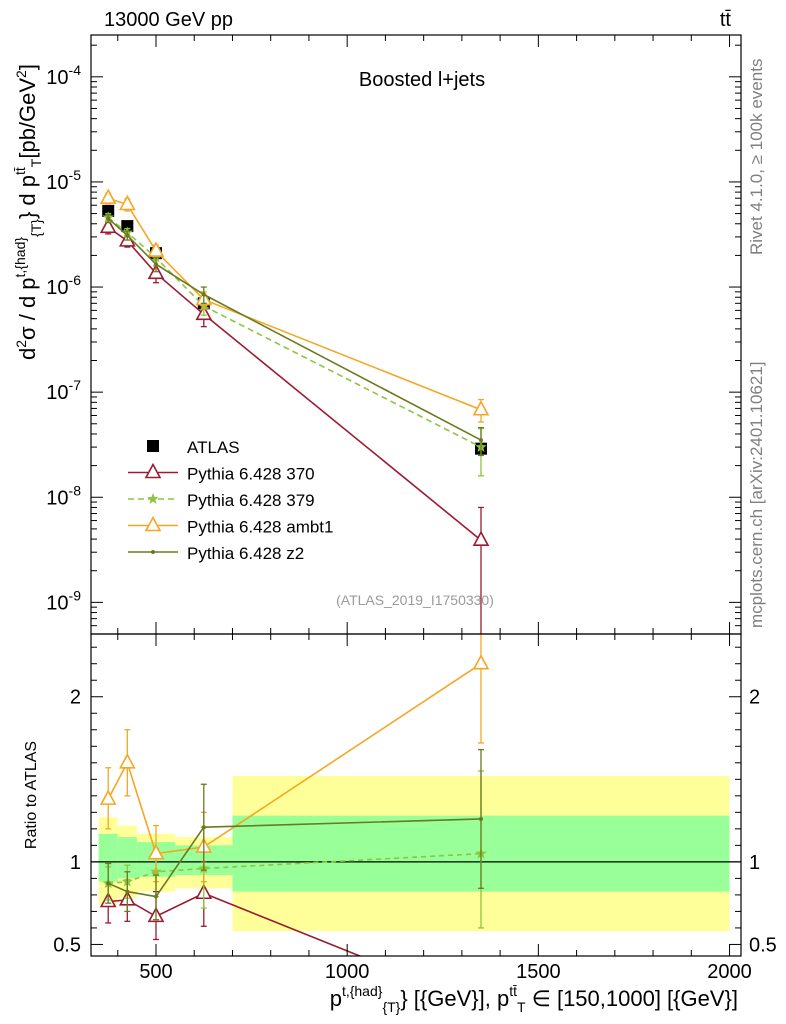 The height and width of the screenshot is (1024, 786). I want to click on ratio-y-tick-label-left: 2, so click(75, 698).